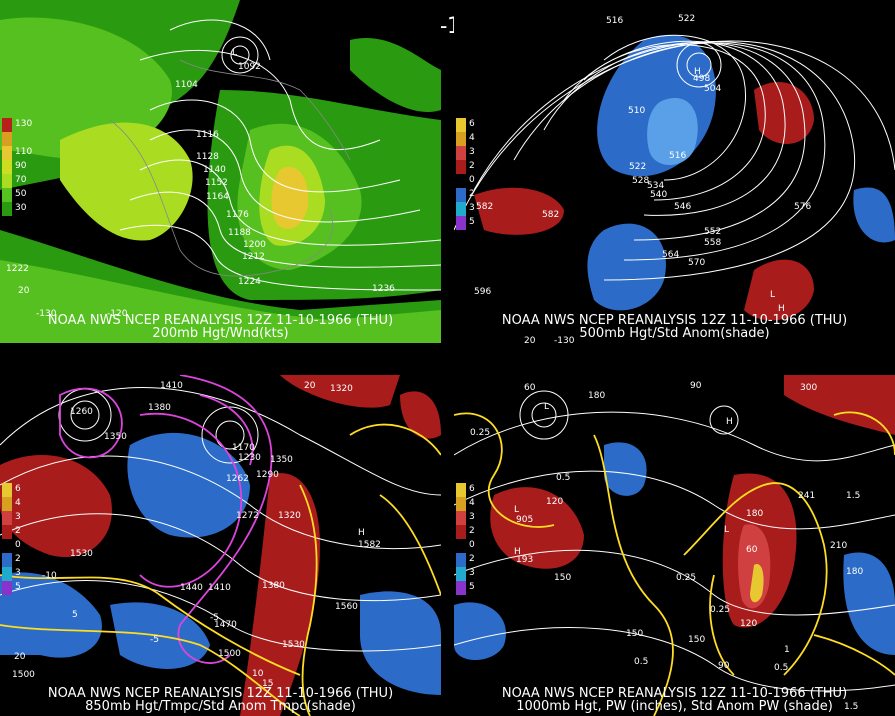 The image size is (895, 716). I want to click on contour-label: 528, so click(640, 181).